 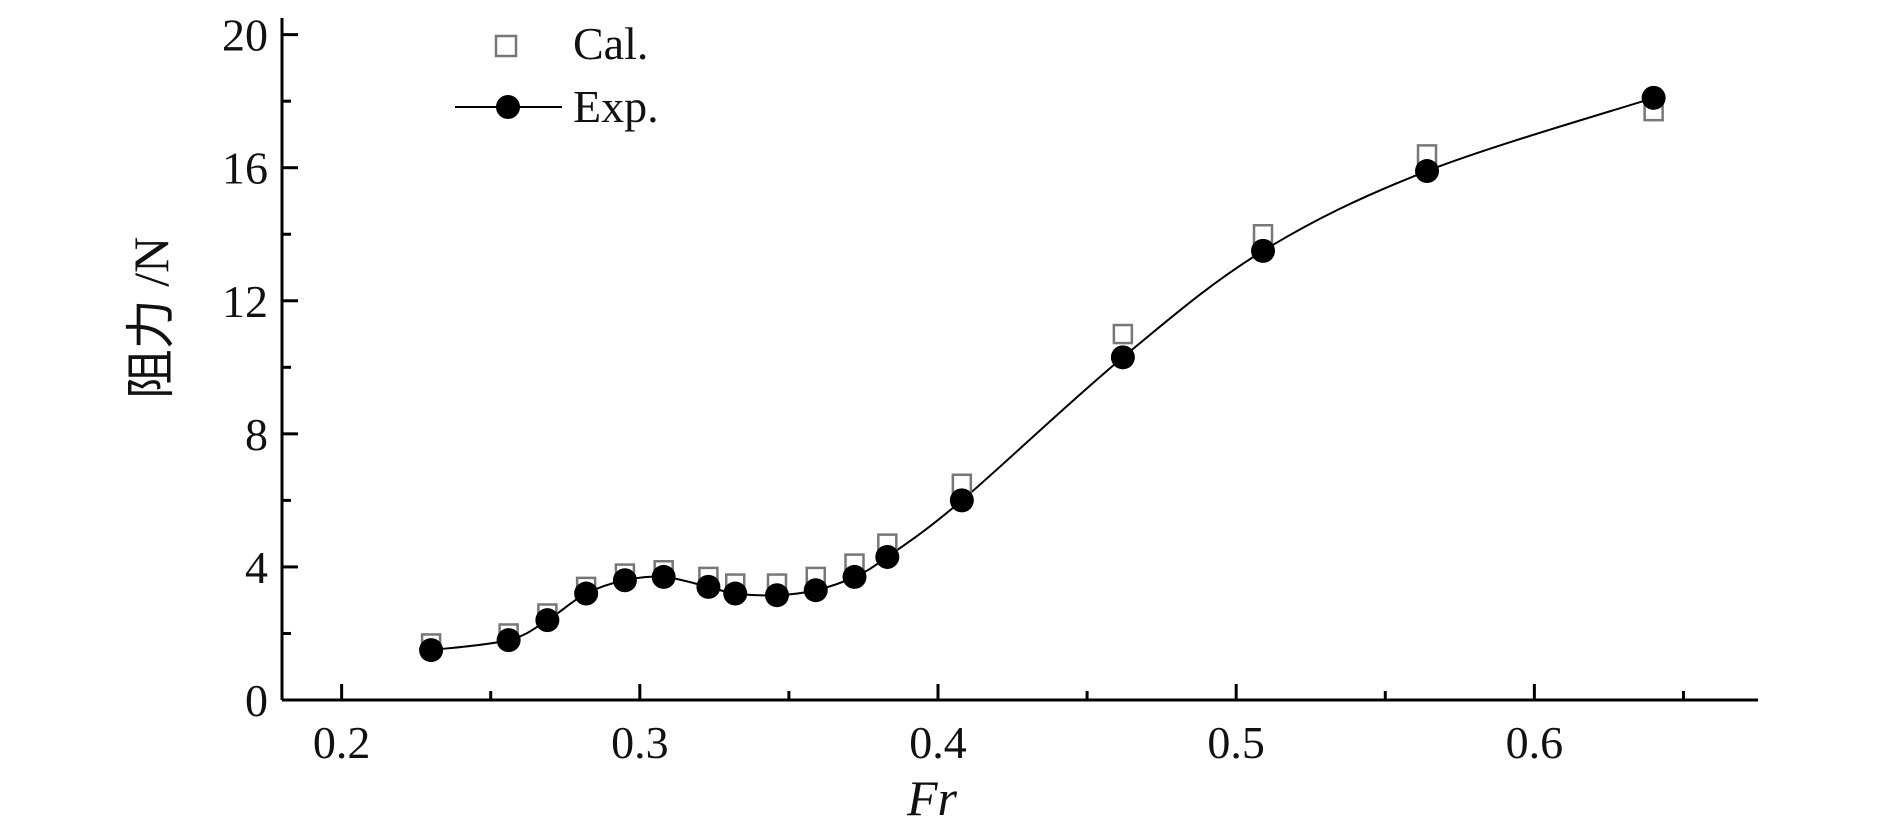 What do you see at coordinates (260, 368) in the screenshot?
I see `y-axis-ticks: 0 4 8 12 16 20` at bounding box center [260, 368].